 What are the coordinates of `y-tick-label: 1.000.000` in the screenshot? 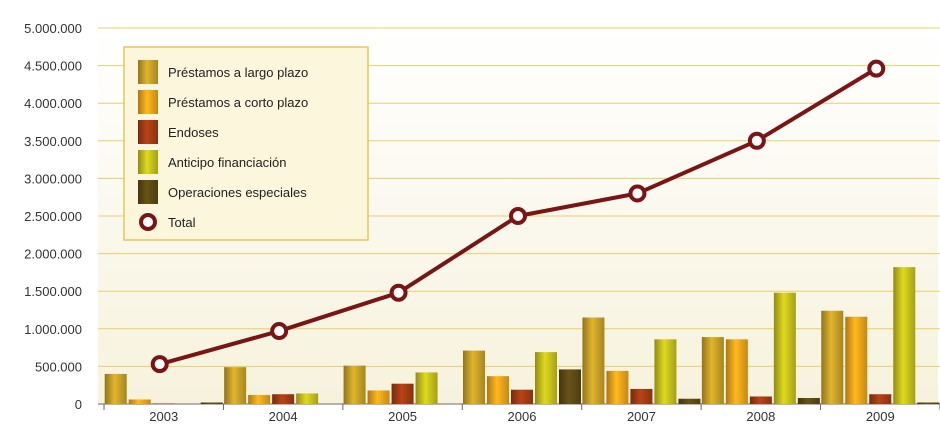 It's located at (53, 329).